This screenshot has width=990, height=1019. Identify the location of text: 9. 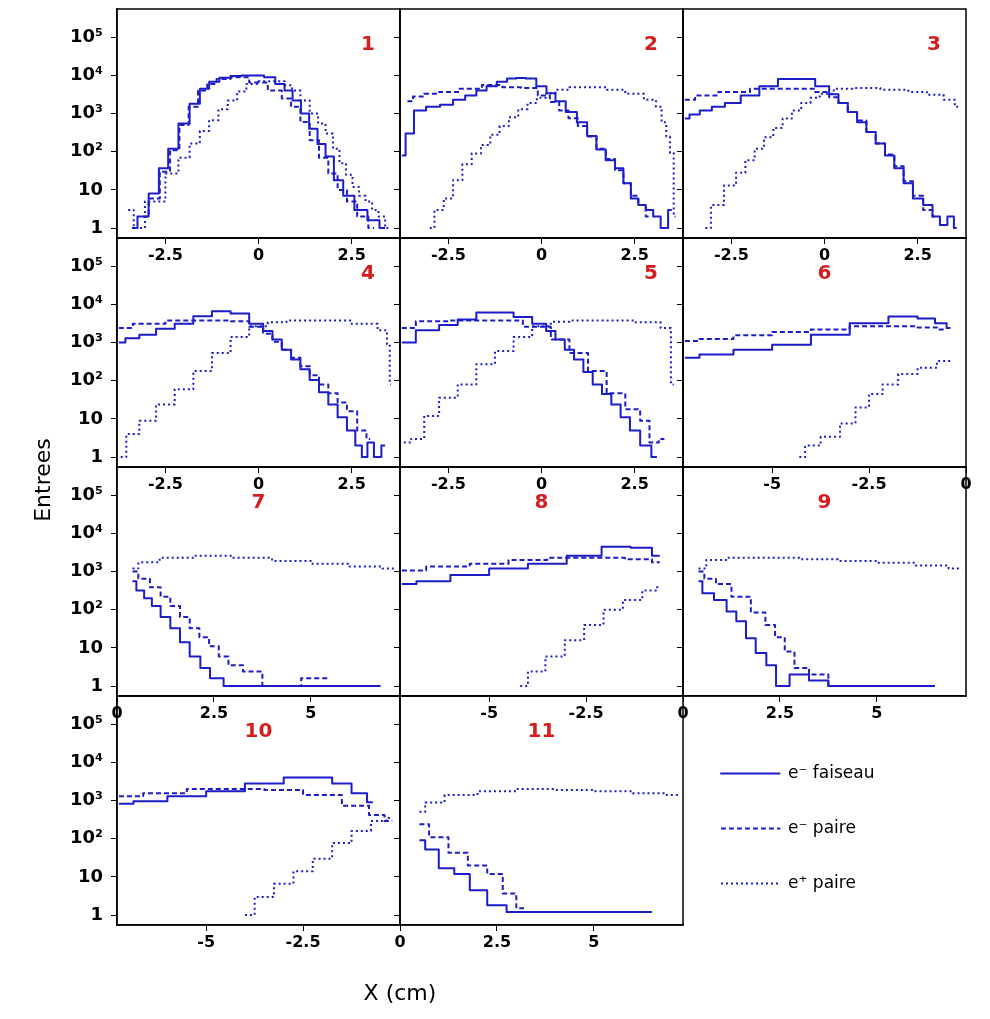
(824, 501).